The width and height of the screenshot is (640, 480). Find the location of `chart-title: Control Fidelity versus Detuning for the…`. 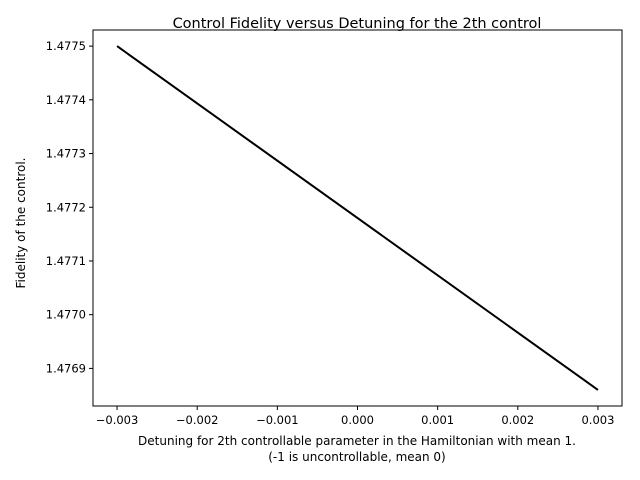

chart-title: Control Fidelity versus Detuning for the… is located at coordinates (357, 24).